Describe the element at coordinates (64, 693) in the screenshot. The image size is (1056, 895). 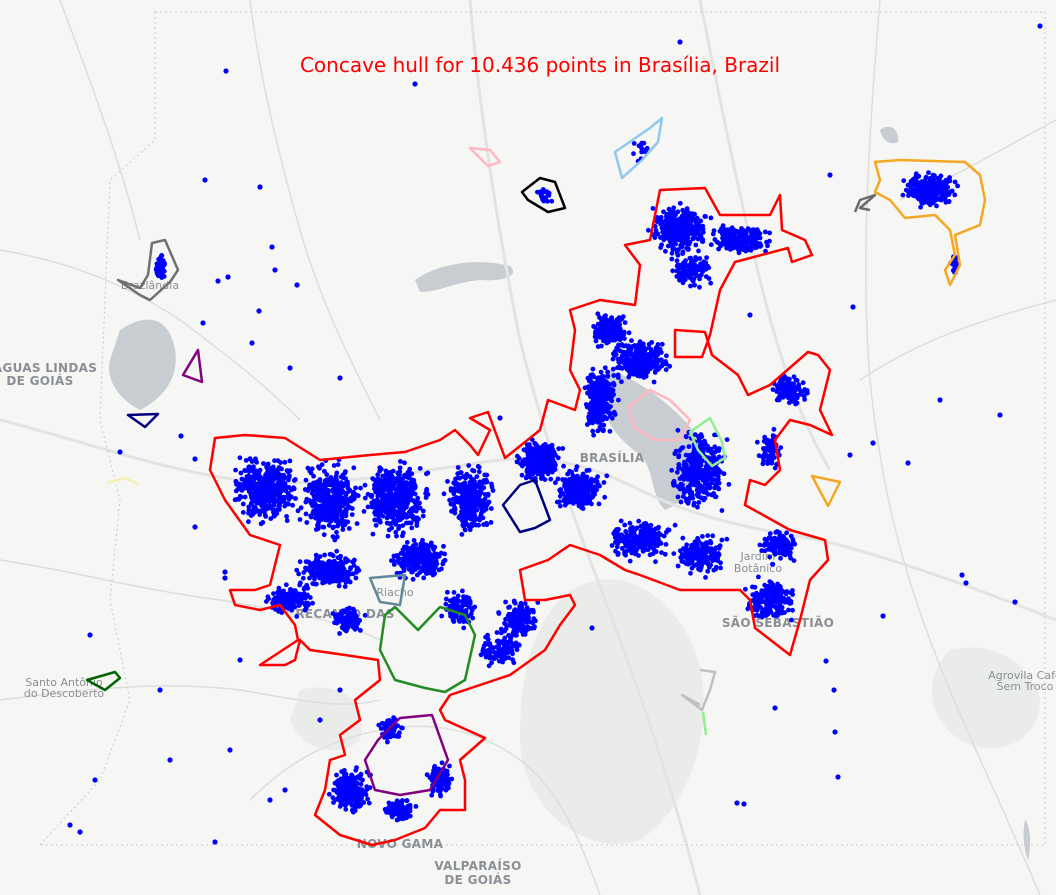
I see `place-label: do Descoberto` at that location.